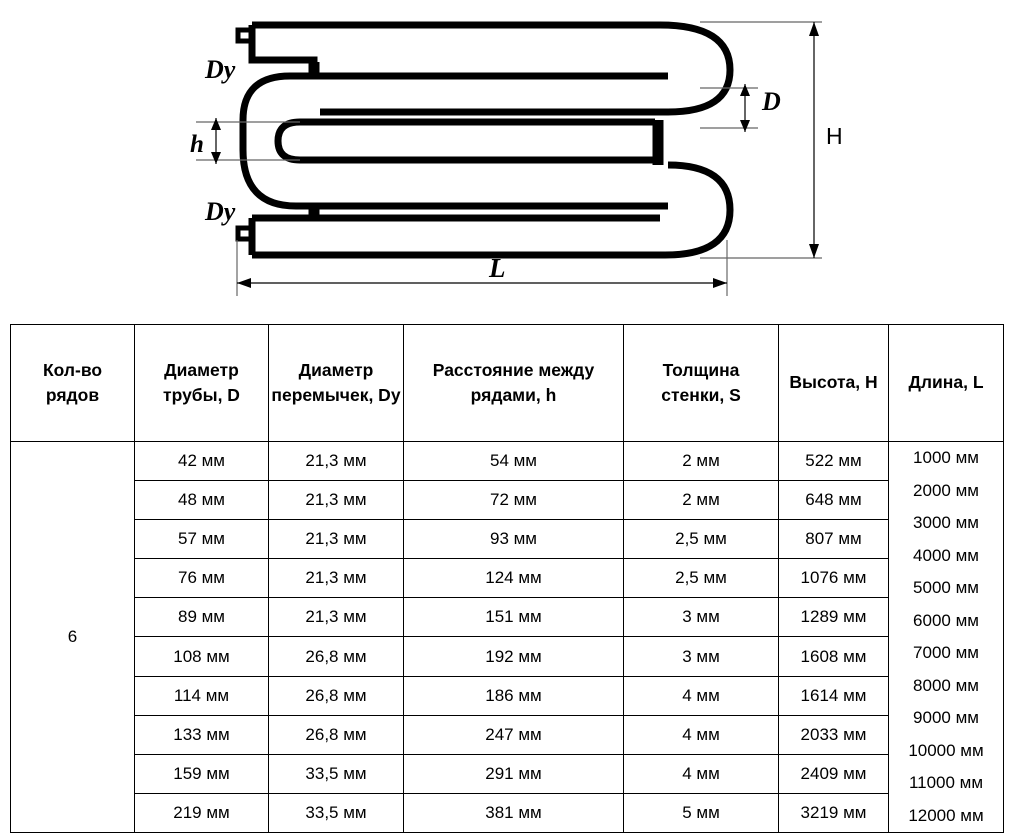 This screenshot has width=1012, height=837. I want to click on length-value: 5000 мм, so click(946, 588).